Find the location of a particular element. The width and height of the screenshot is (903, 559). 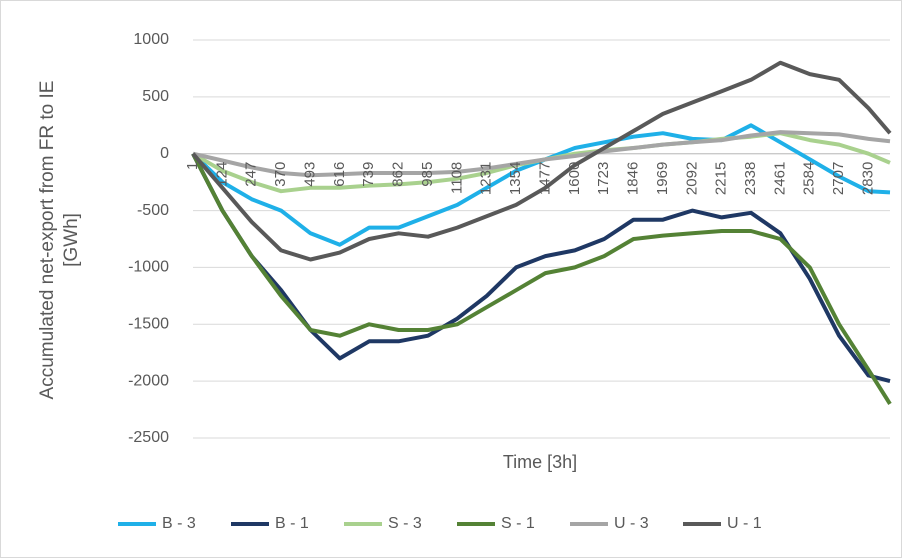

x-tick-label: 370 is located at coordinates (280, 174).